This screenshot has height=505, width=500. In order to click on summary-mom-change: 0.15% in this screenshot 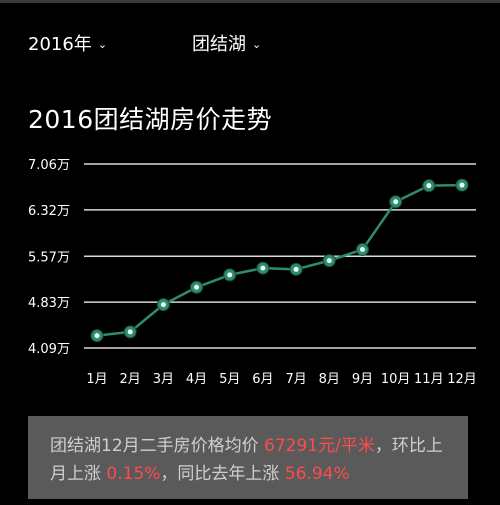, I will do `click(133, 474)`.